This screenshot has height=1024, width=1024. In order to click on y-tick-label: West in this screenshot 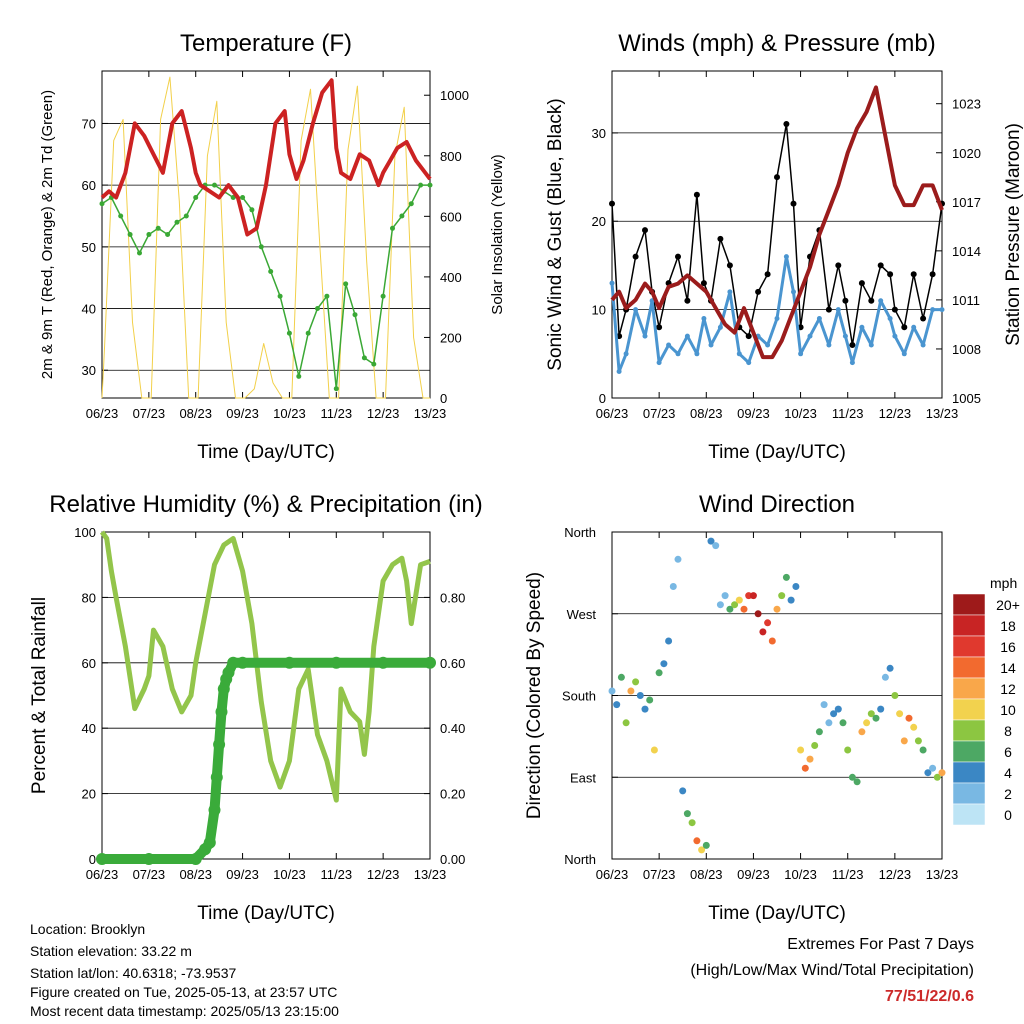, I will do `click(582, 614)`.